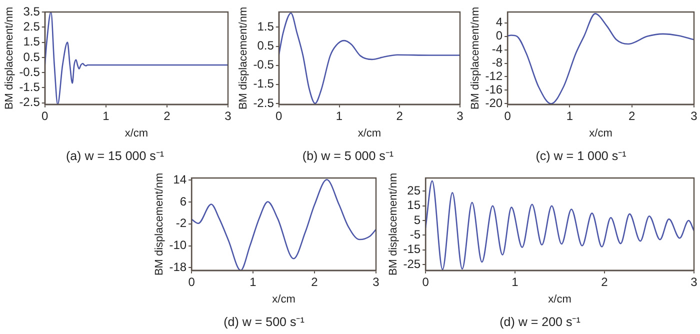  I want to click on y-tick-label: 14, so click(180, 179).